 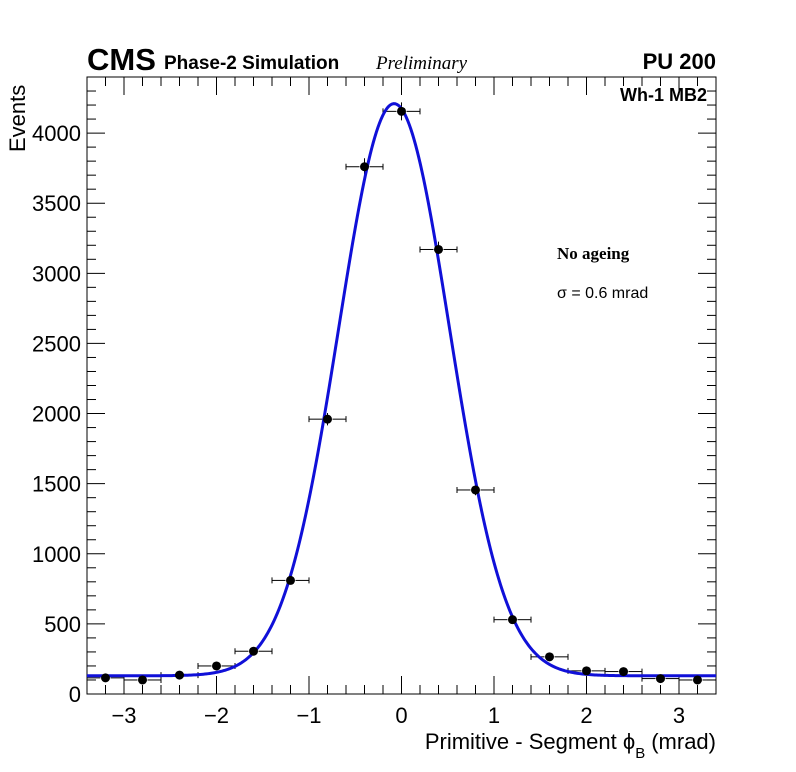 I want to click on x-tick-label: 3, so click(x=679, y=715).